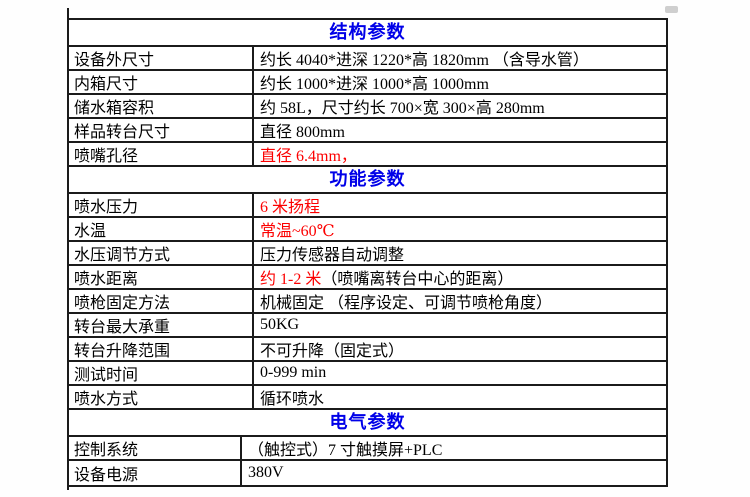 The height and width of the screenshot is (497, 750). I want to click on spec-label: 水温, so click(161, 229).